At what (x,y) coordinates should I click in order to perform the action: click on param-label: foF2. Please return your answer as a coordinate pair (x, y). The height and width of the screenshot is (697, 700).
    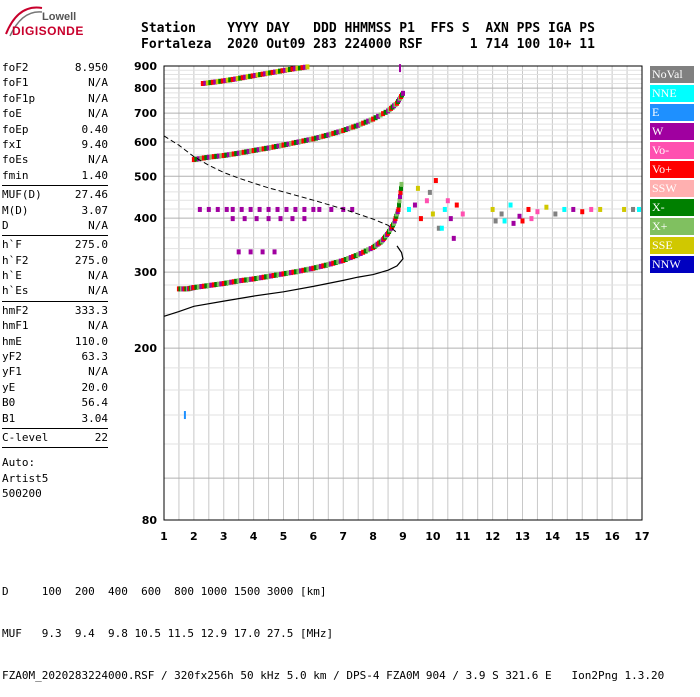
    Looking at the image, I should click on (15, 67).